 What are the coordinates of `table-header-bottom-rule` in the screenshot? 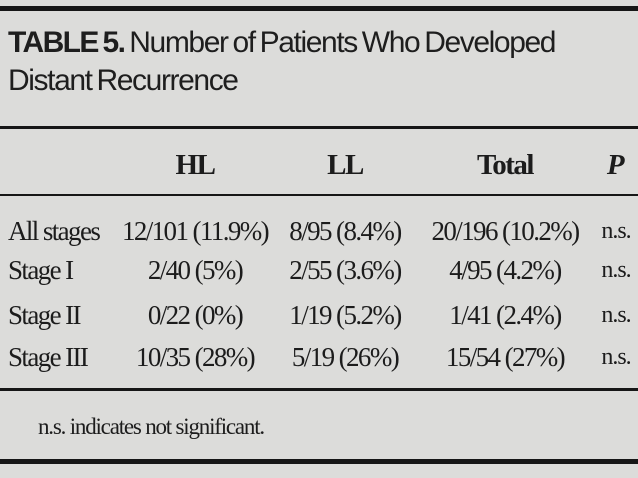 It's located at (319, 195).